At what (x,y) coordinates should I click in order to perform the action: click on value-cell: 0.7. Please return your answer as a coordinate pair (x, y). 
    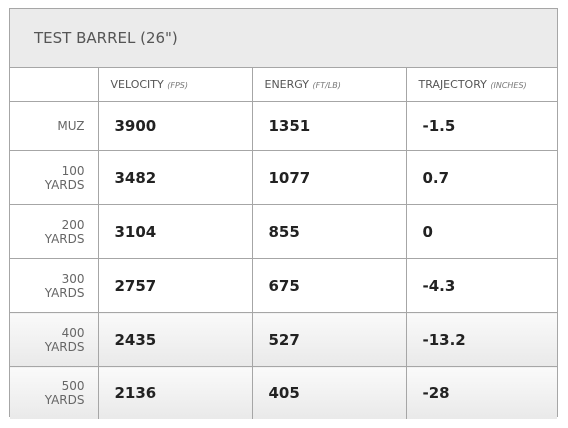
    Looking at the image, I should click on (481, 177).